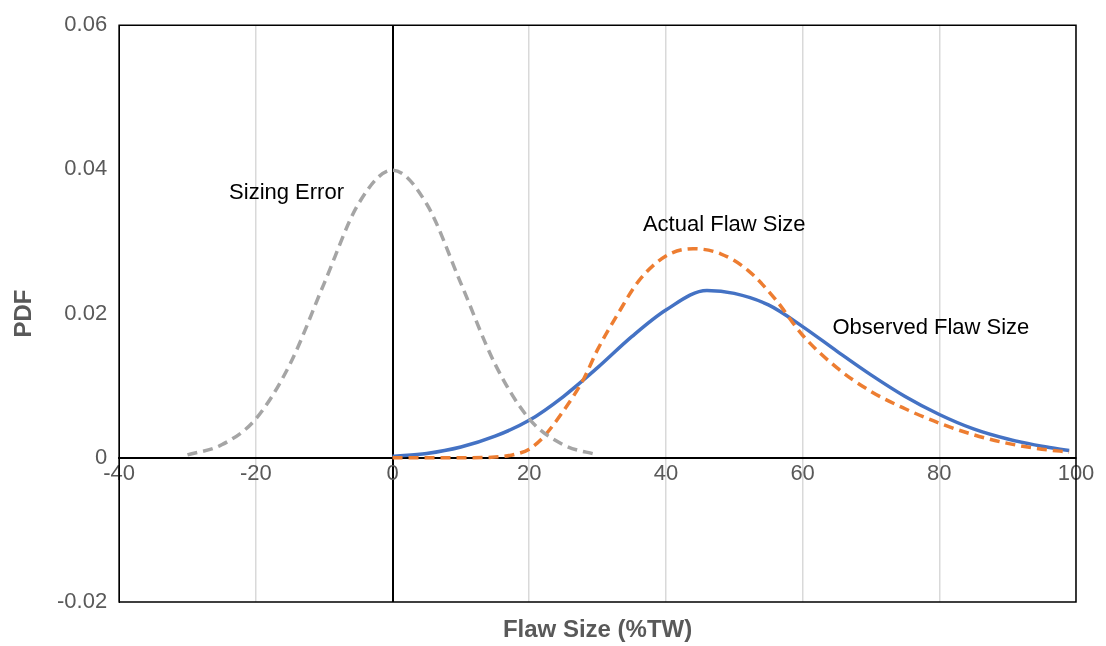  What do you see at coordinates (22, 313) in the screenshot?
I see `y-axis-title: PDF` at bounding box center [22, 313].